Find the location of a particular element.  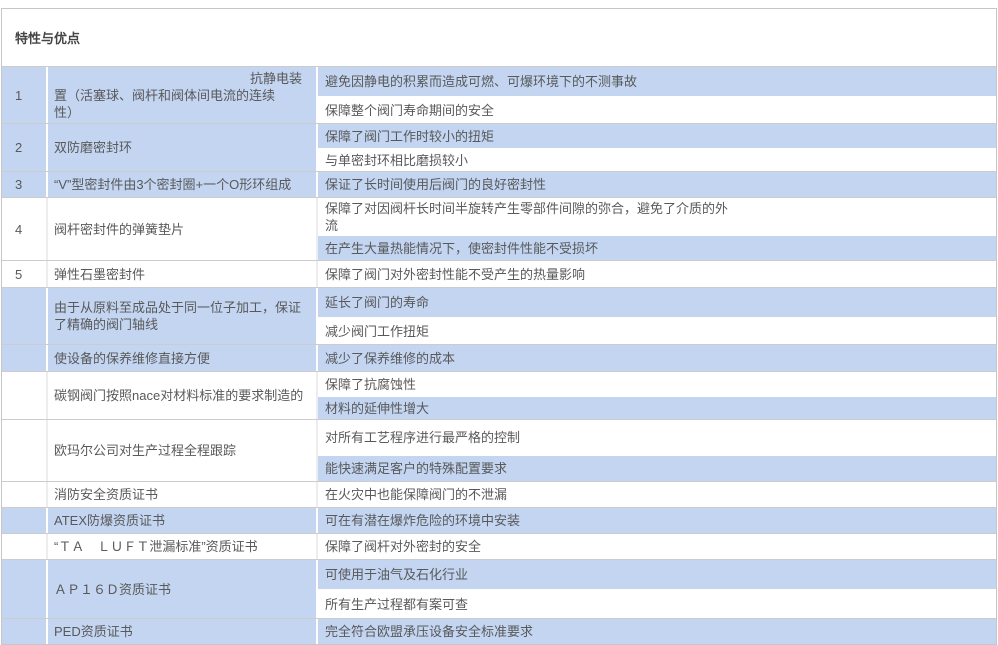

table-row: 碳钢阀门按照nace对材料标准的要求制造的 保障了抗腐蚀性材料的延伸性增大 is located at coordinates (499, 395).